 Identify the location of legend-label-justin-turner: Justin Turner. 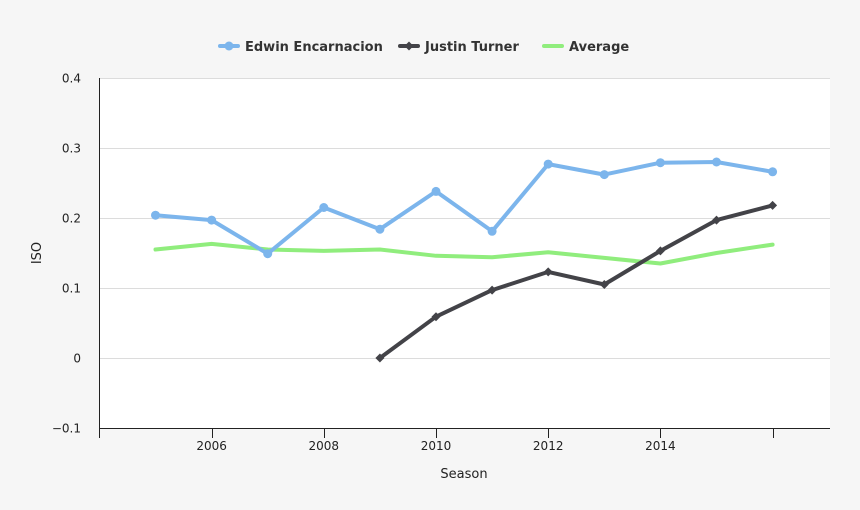
(471, 47).